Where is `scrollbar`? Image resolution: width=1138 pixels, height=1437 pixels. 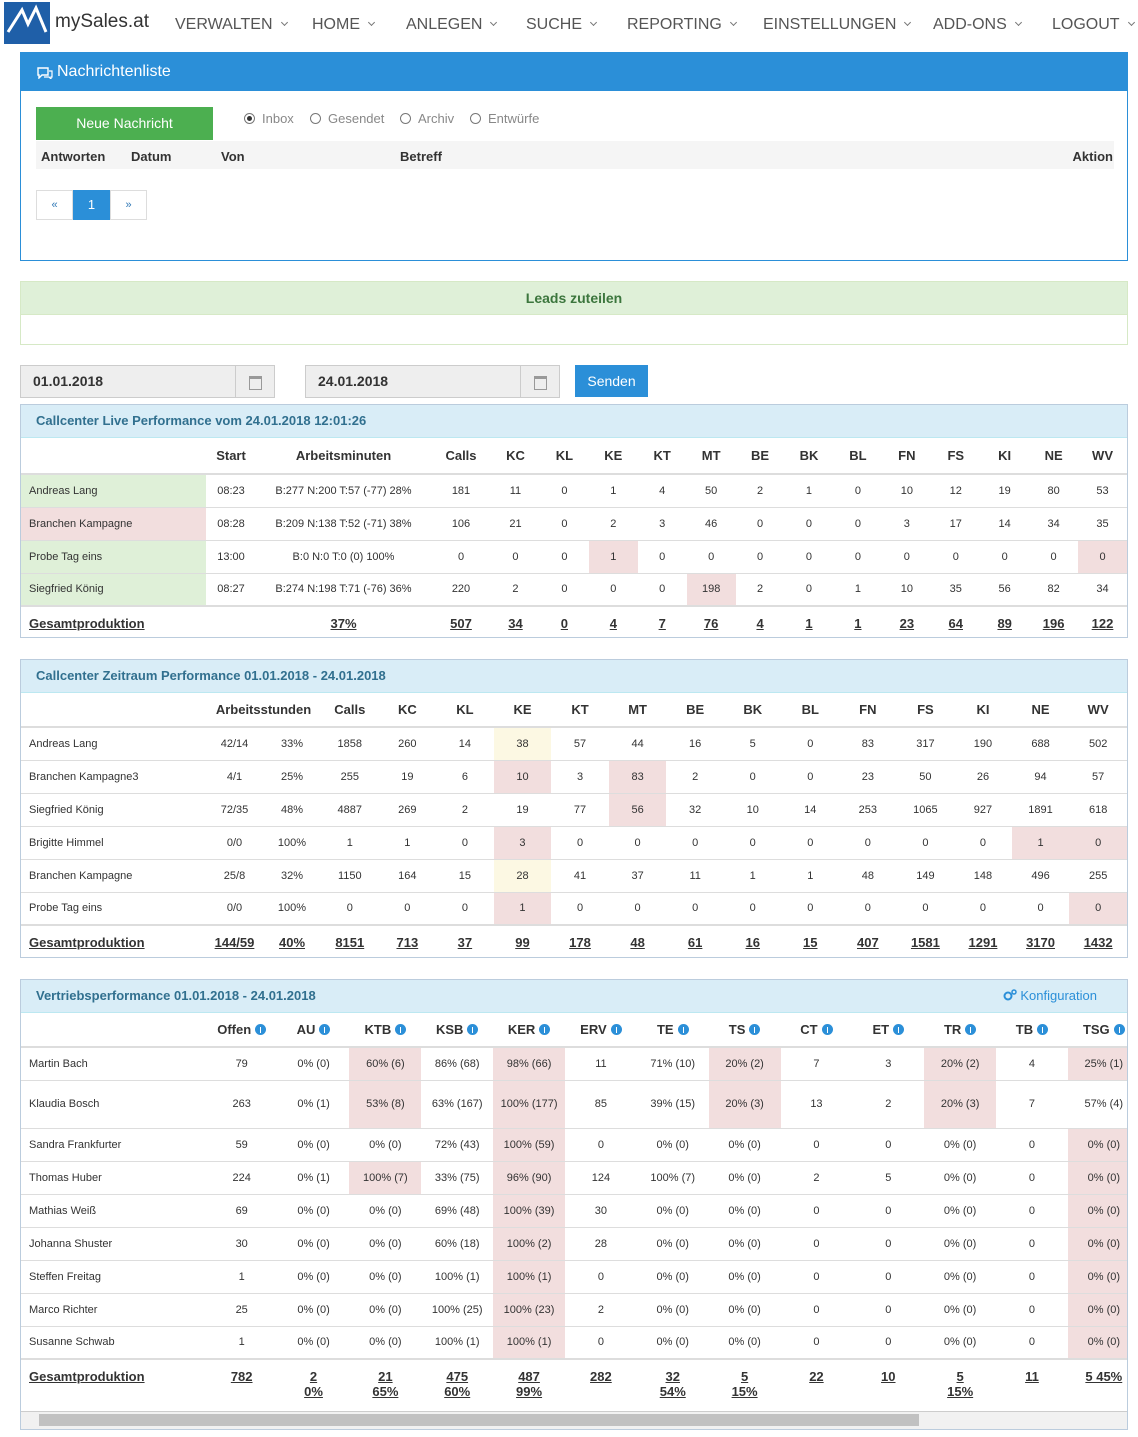 scrollbar is located at coordinates (574, 1420).